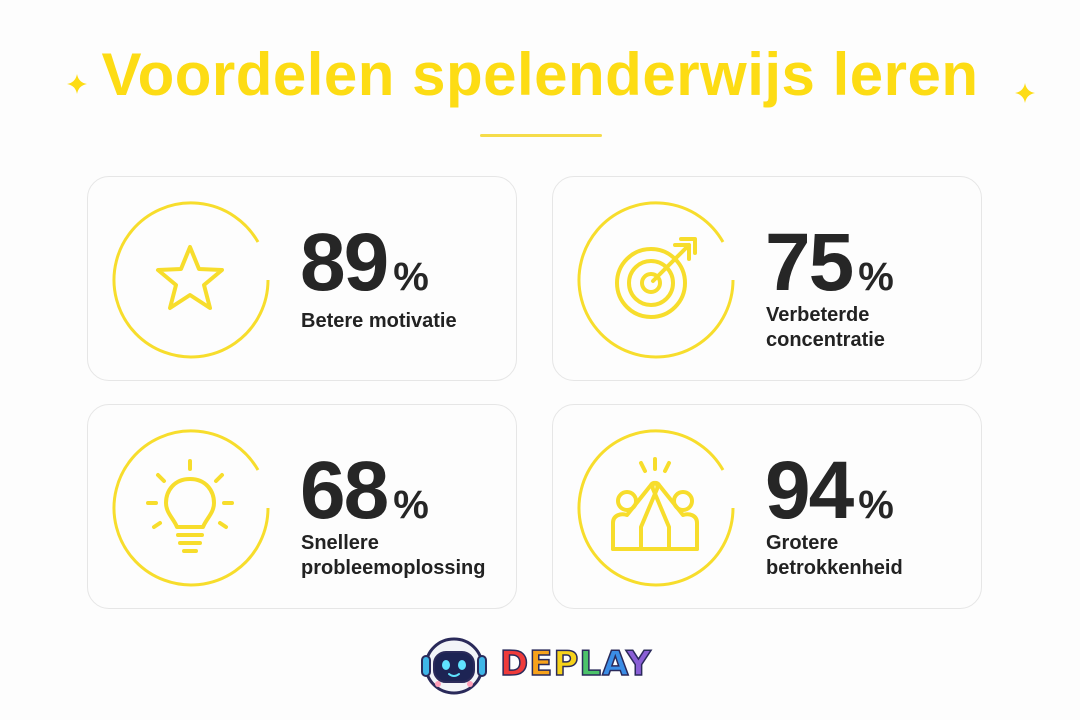 The height and width of the screenshot is (720, 1080). Describe the element at coordinates (541, 135) in the screenshot. I see `title-underline` at that location.